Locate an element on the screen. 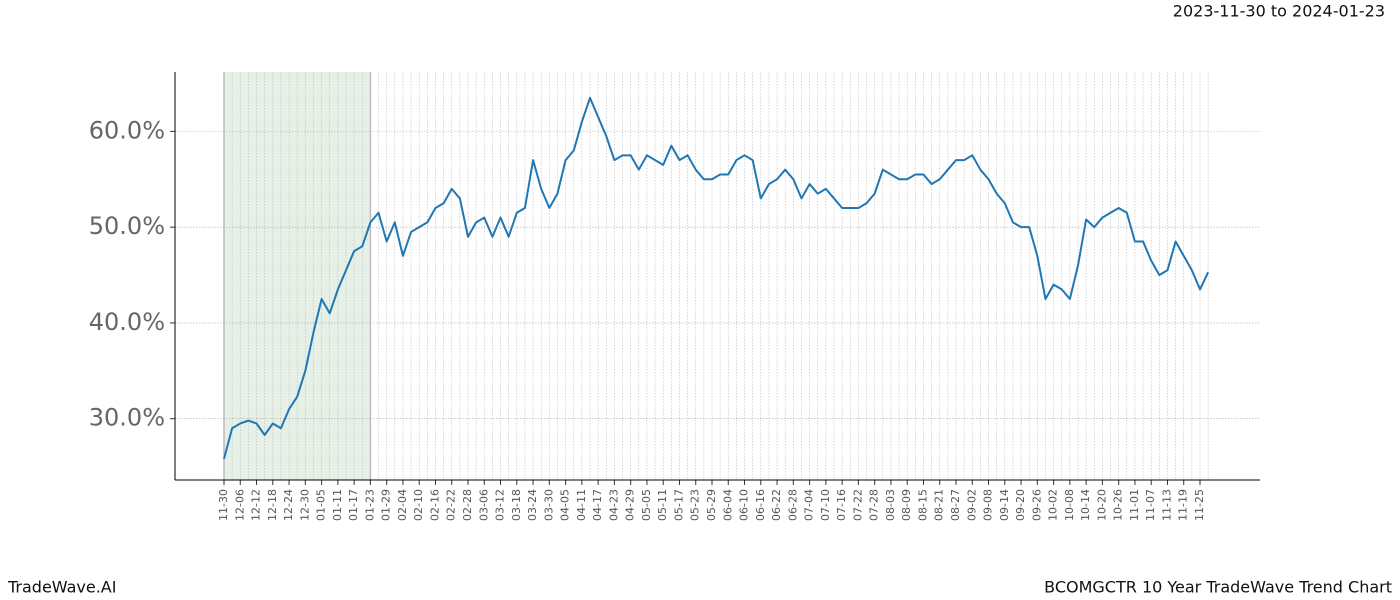 Image resolution: width=1400 pixels, height=600 pixels. x-tick-label: 10-20 is located at coordinates (1101, 505).